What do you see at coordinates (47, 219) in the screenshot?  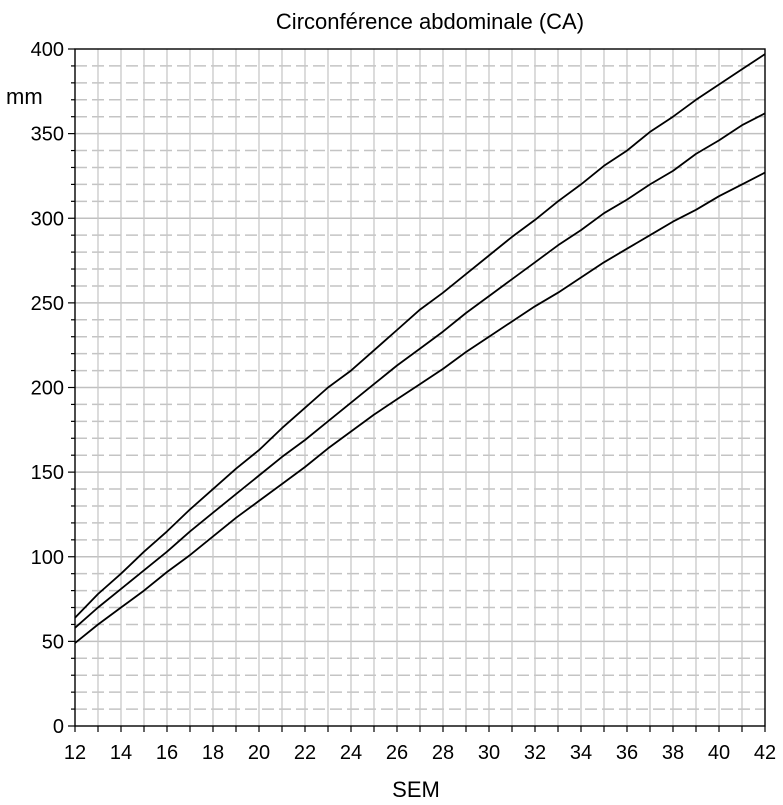 I see `y-tick-label: 300` at bounding box center [47, 219].